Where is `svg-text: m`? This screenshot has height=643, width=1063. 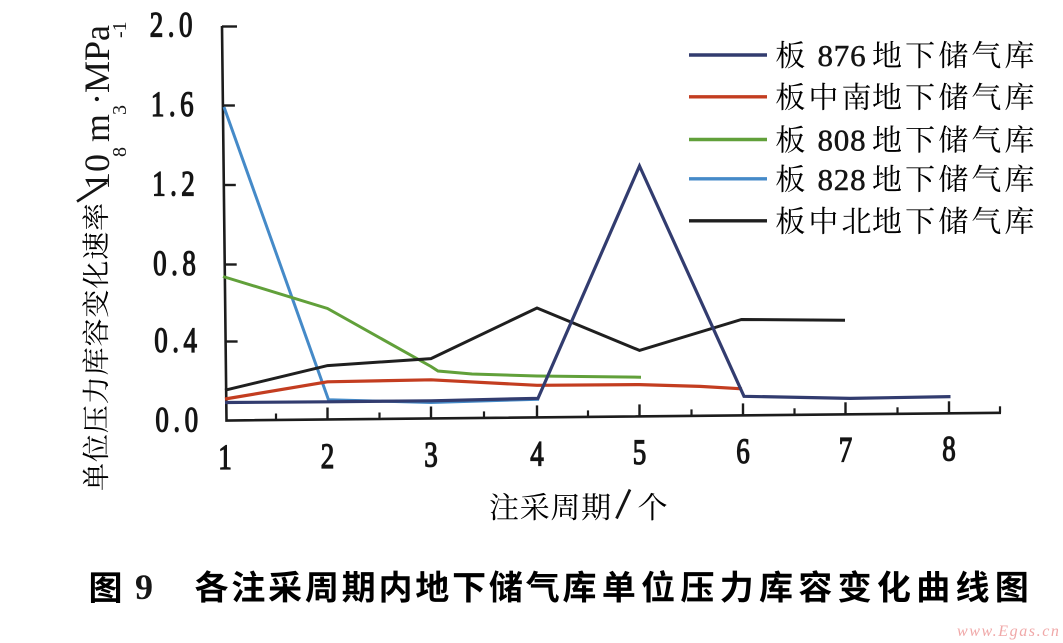
svg-text: m is located at coordinates (97, 128).